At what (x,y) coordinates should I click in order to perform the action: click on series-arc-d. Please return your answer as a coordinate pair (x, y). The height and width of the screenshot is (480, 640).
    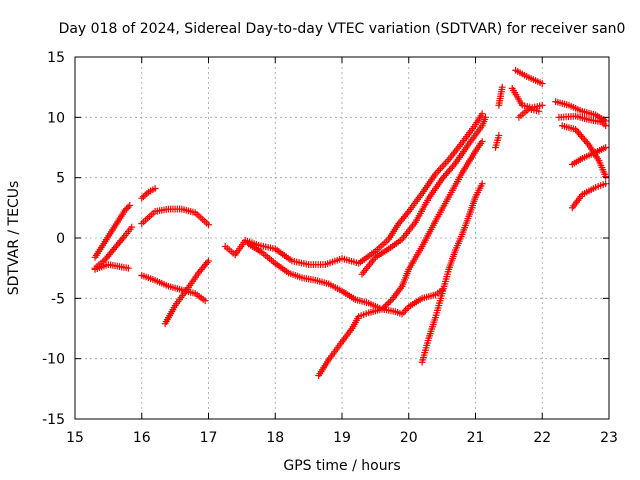
    Looking at the image, I should click on (148, 193).